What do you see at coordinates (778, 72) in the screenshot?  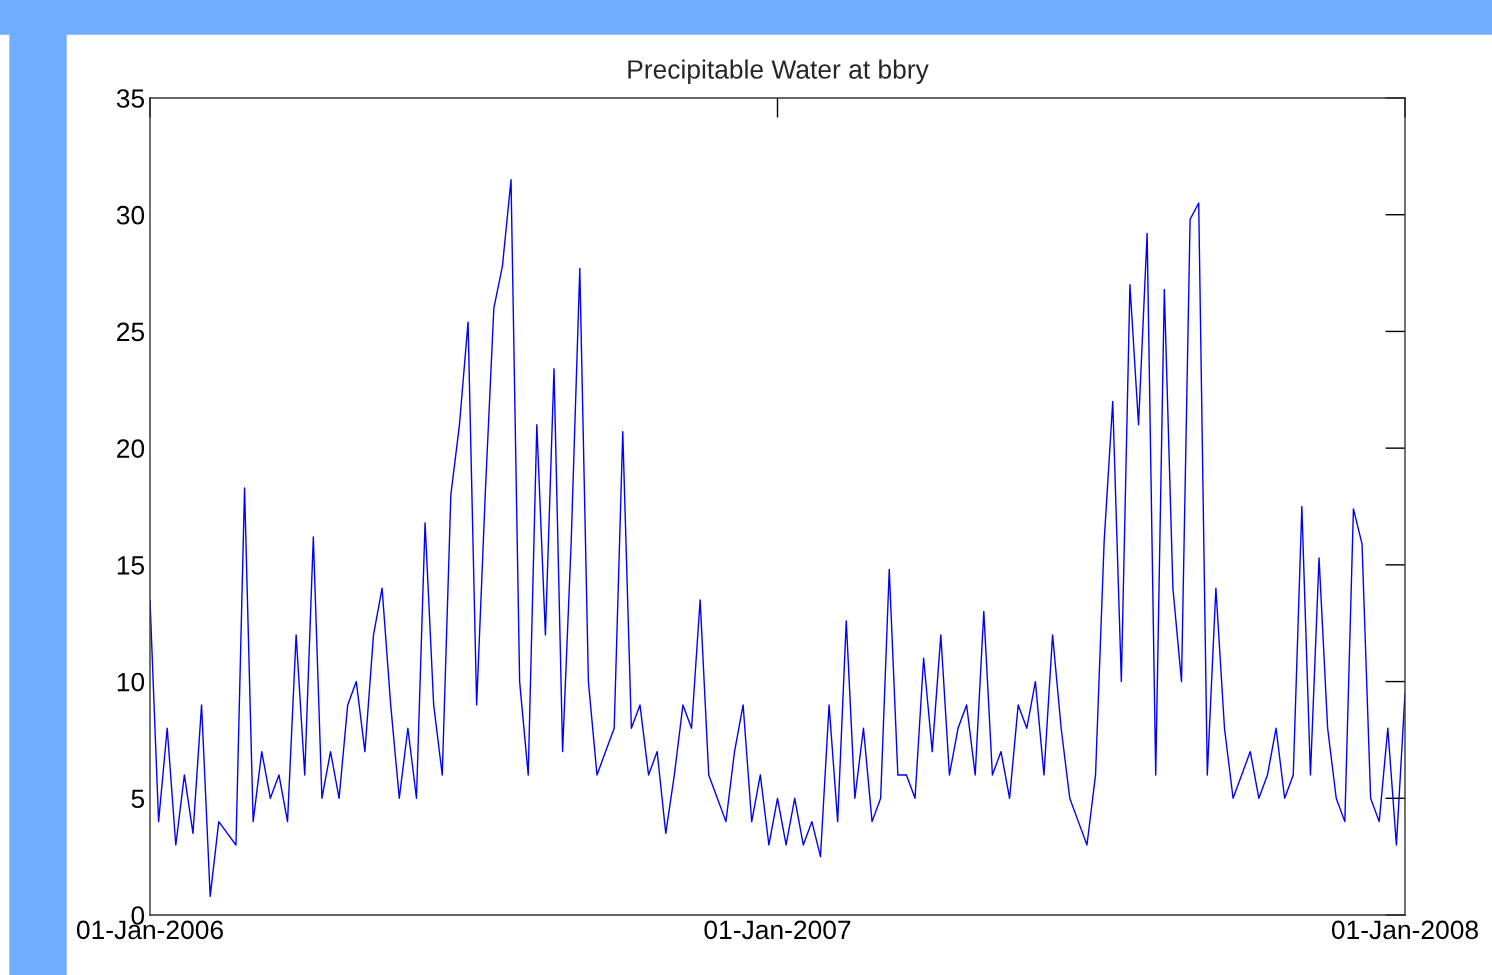 I see `chart-title: Precipitable Water at bbry` at bounding box center [778, 72].